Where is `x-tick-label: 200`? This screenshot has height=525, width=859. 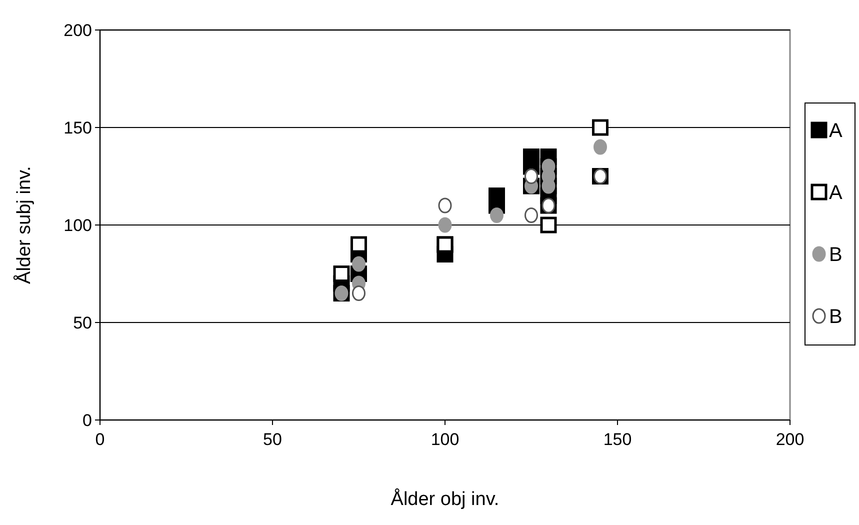 x-tick-label: 200 is located at coordinates (790, 439).